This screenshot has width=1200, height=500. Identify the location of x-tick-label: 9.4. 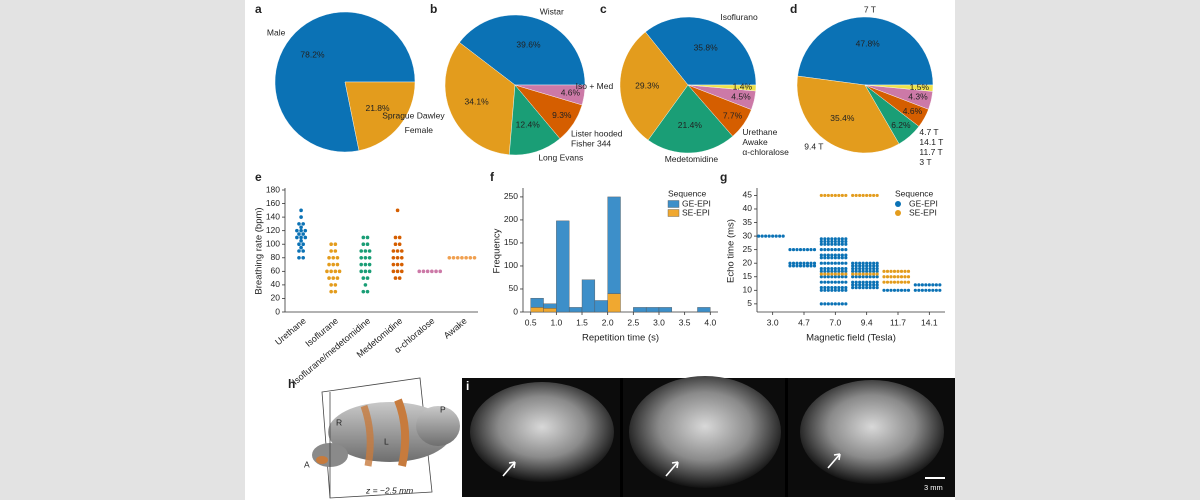
(867, 322).